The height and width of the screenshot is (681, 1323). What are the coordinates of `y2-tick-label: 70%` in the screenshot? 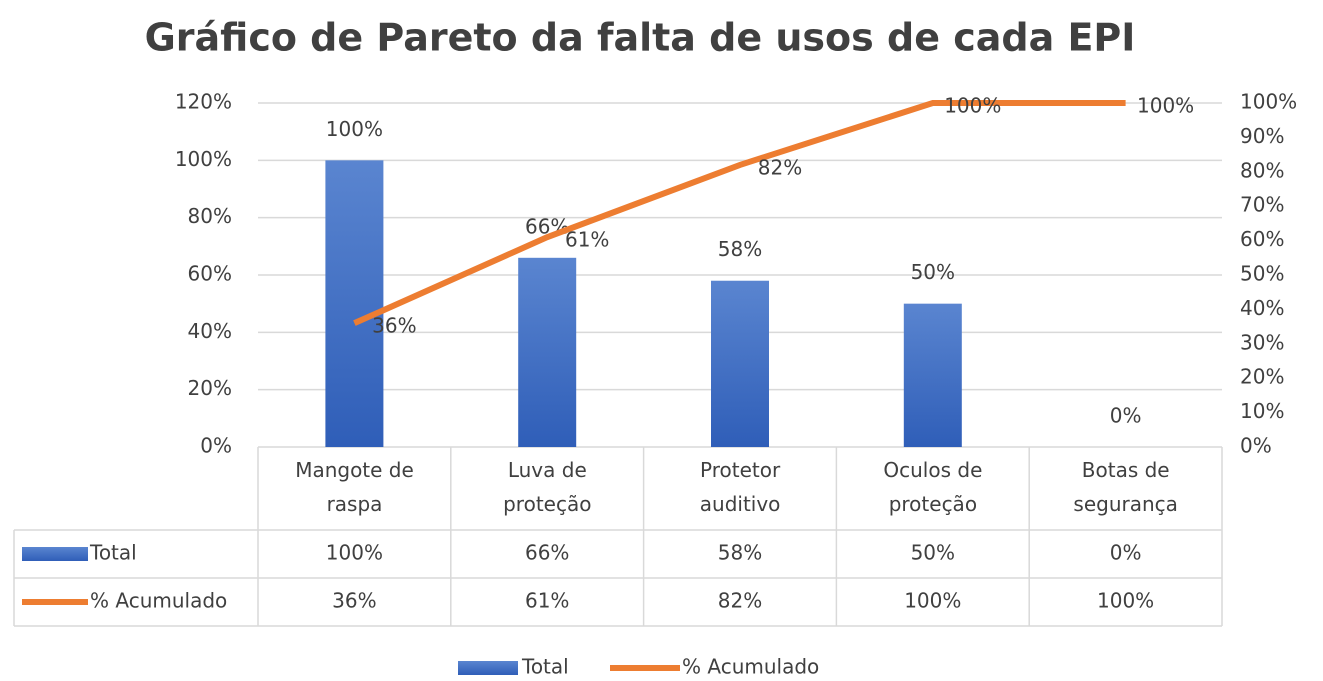 It's located at (1262, 205).